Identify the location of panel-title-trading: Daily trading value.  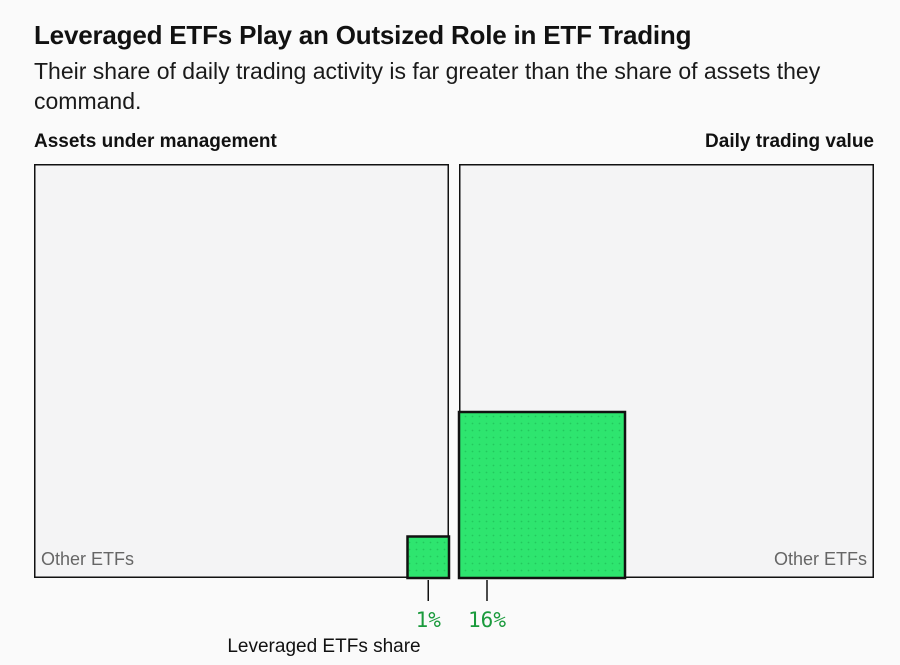
(789, 141).